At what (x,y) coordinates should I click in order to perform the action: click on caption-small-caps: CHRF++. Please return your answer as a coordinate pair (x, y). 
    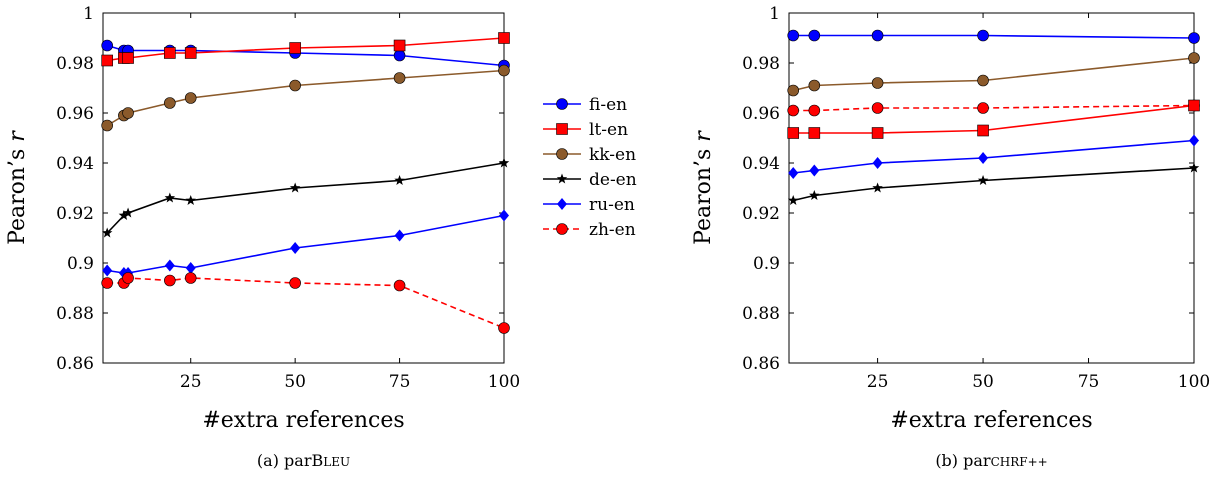
    Looking at the image, I should click on (1019, 462).